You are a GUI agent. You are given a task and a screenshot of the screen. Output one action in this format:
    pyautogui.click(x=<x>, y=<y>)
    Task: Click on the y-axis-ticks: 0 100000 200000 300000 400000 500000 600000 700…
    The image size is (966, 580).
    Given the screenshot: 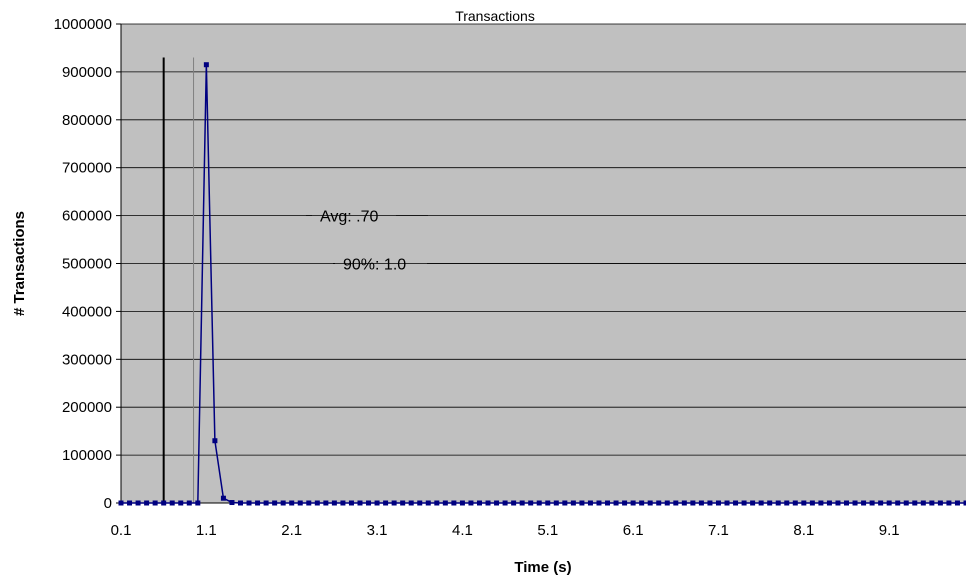 What is the action you would take?
    pyautogui.click(x=87, y=264)
    